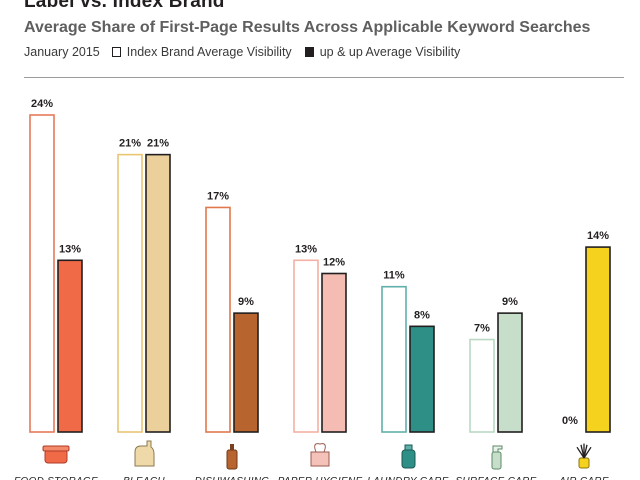  I want to click on value-label-index-1: 21%, so click(130, 144).